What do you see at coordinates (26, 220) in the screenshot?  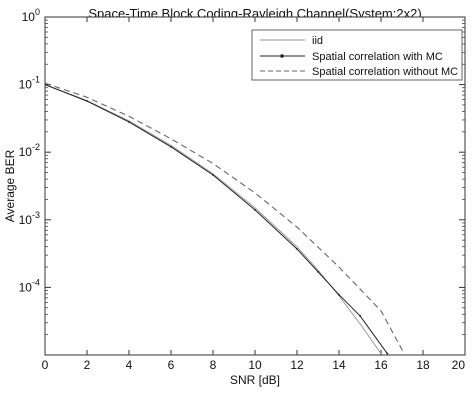 I see `y-tick-base-3: 10` at bounding box center [26, 220].